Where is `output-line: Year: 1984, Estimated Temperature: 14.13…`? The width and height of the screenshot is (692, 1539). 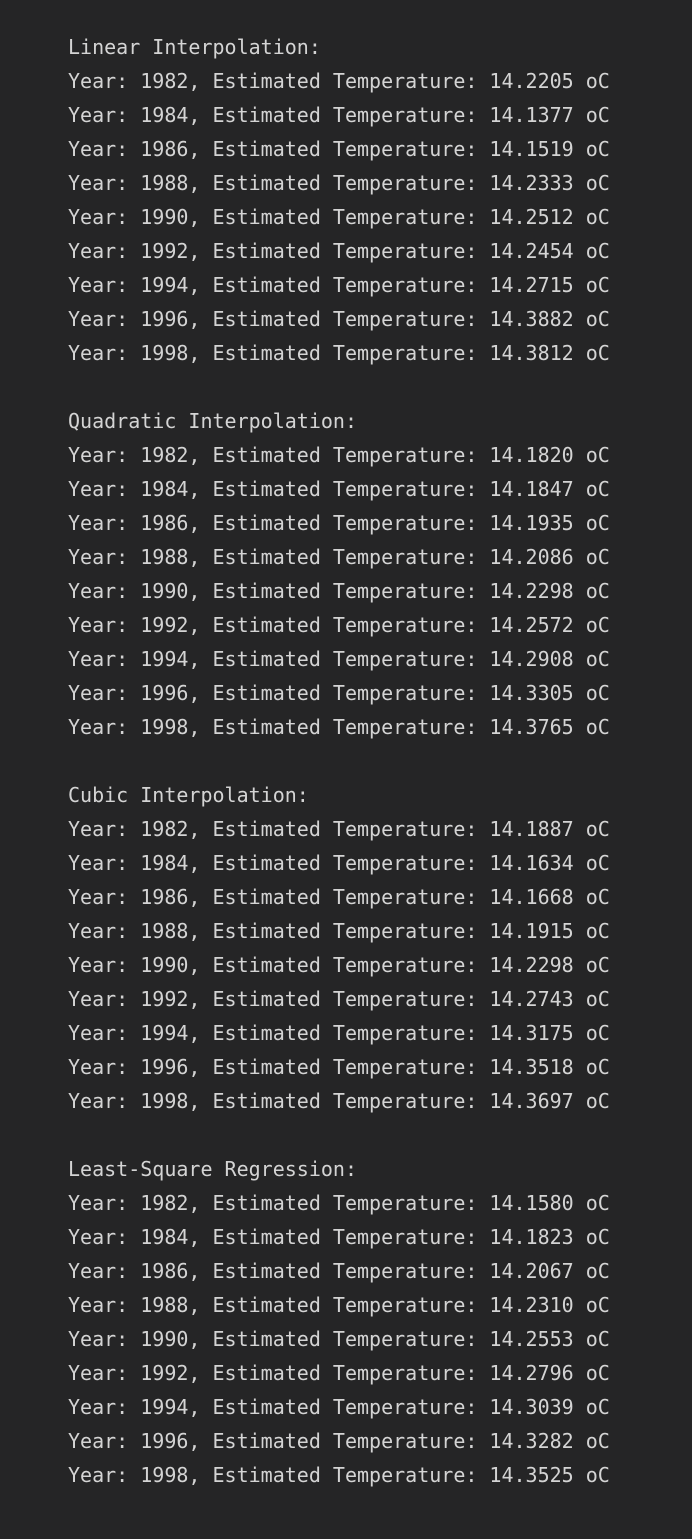 output-line: Year: 1984, Estimated Temperature: 14.13… is located at coordinates (339, 115).